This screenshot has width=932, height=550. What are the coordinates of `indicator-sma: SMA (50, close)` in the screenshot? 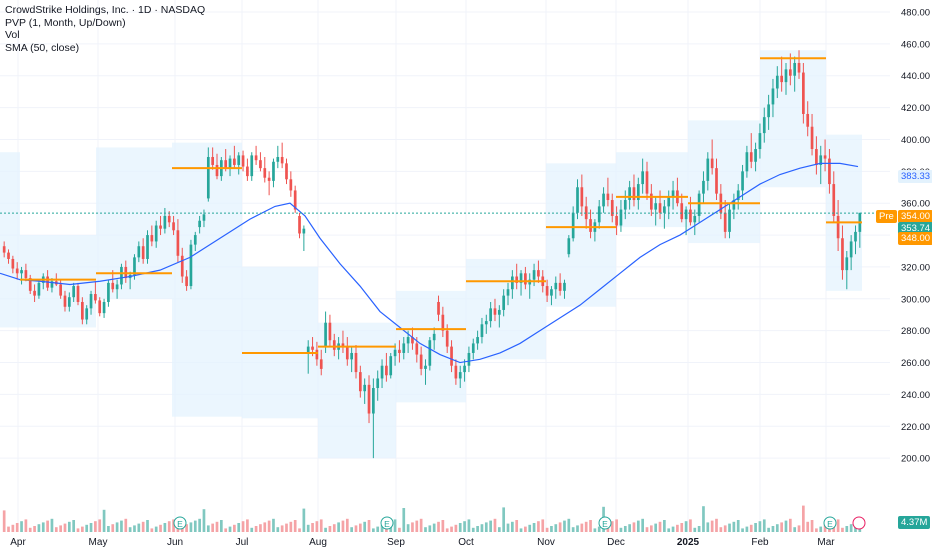 It's located at (42, 47).